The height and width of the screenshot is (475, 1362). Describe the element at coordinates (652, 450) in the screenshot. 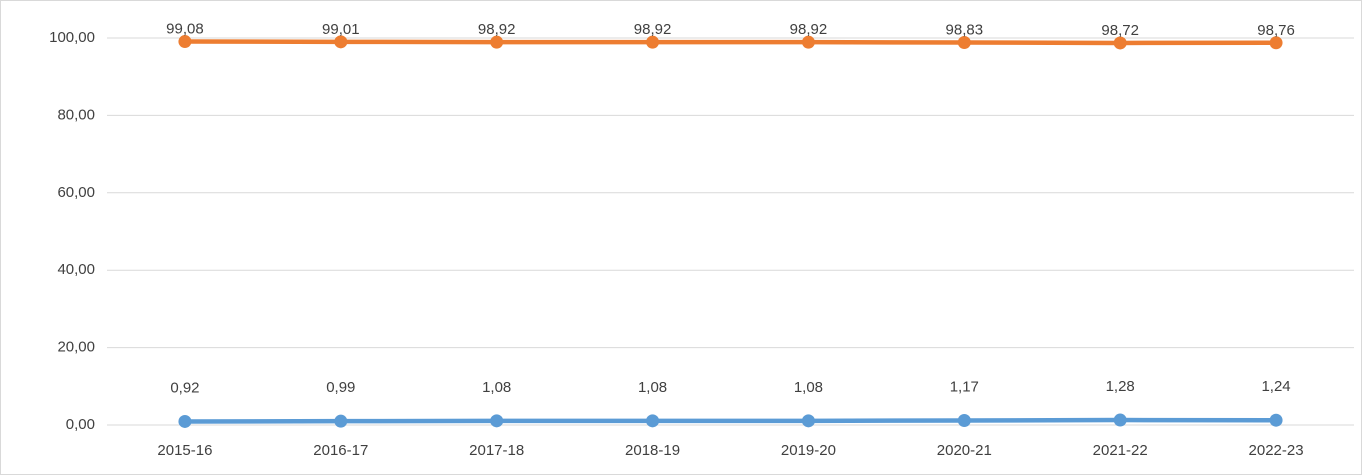

I see `x-tick-label: 2018-19` at that location.